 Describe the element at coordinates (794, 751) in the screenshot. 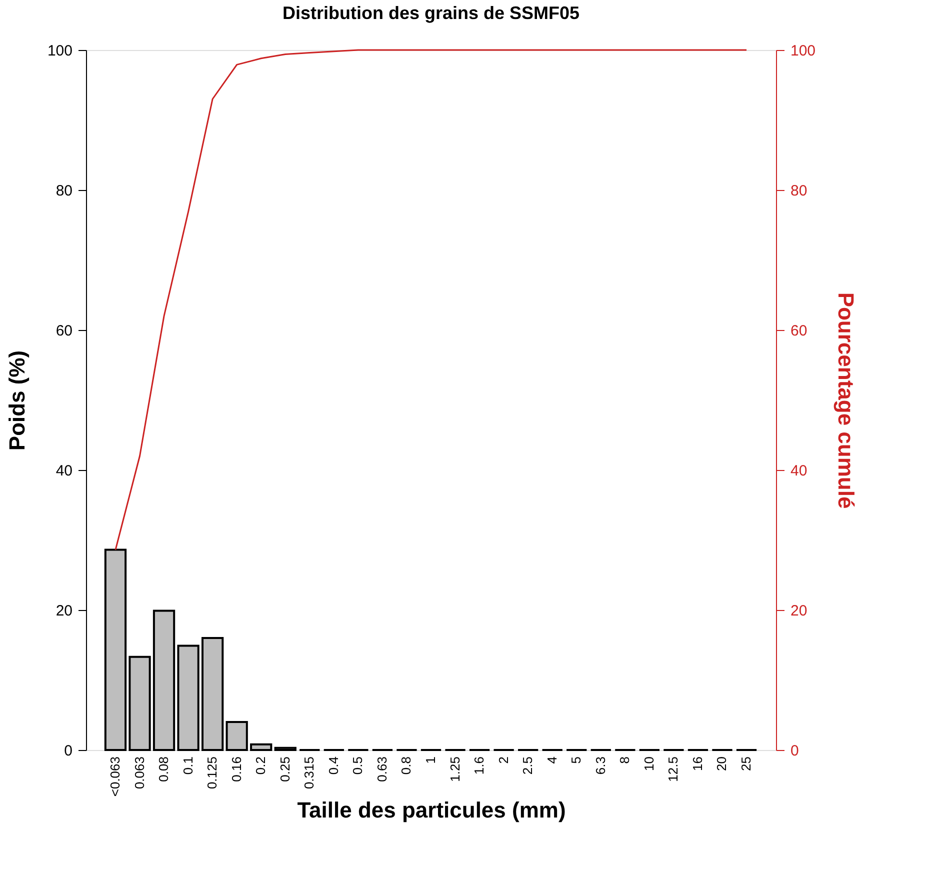

I see `y2-tick-label: 0` at that location.